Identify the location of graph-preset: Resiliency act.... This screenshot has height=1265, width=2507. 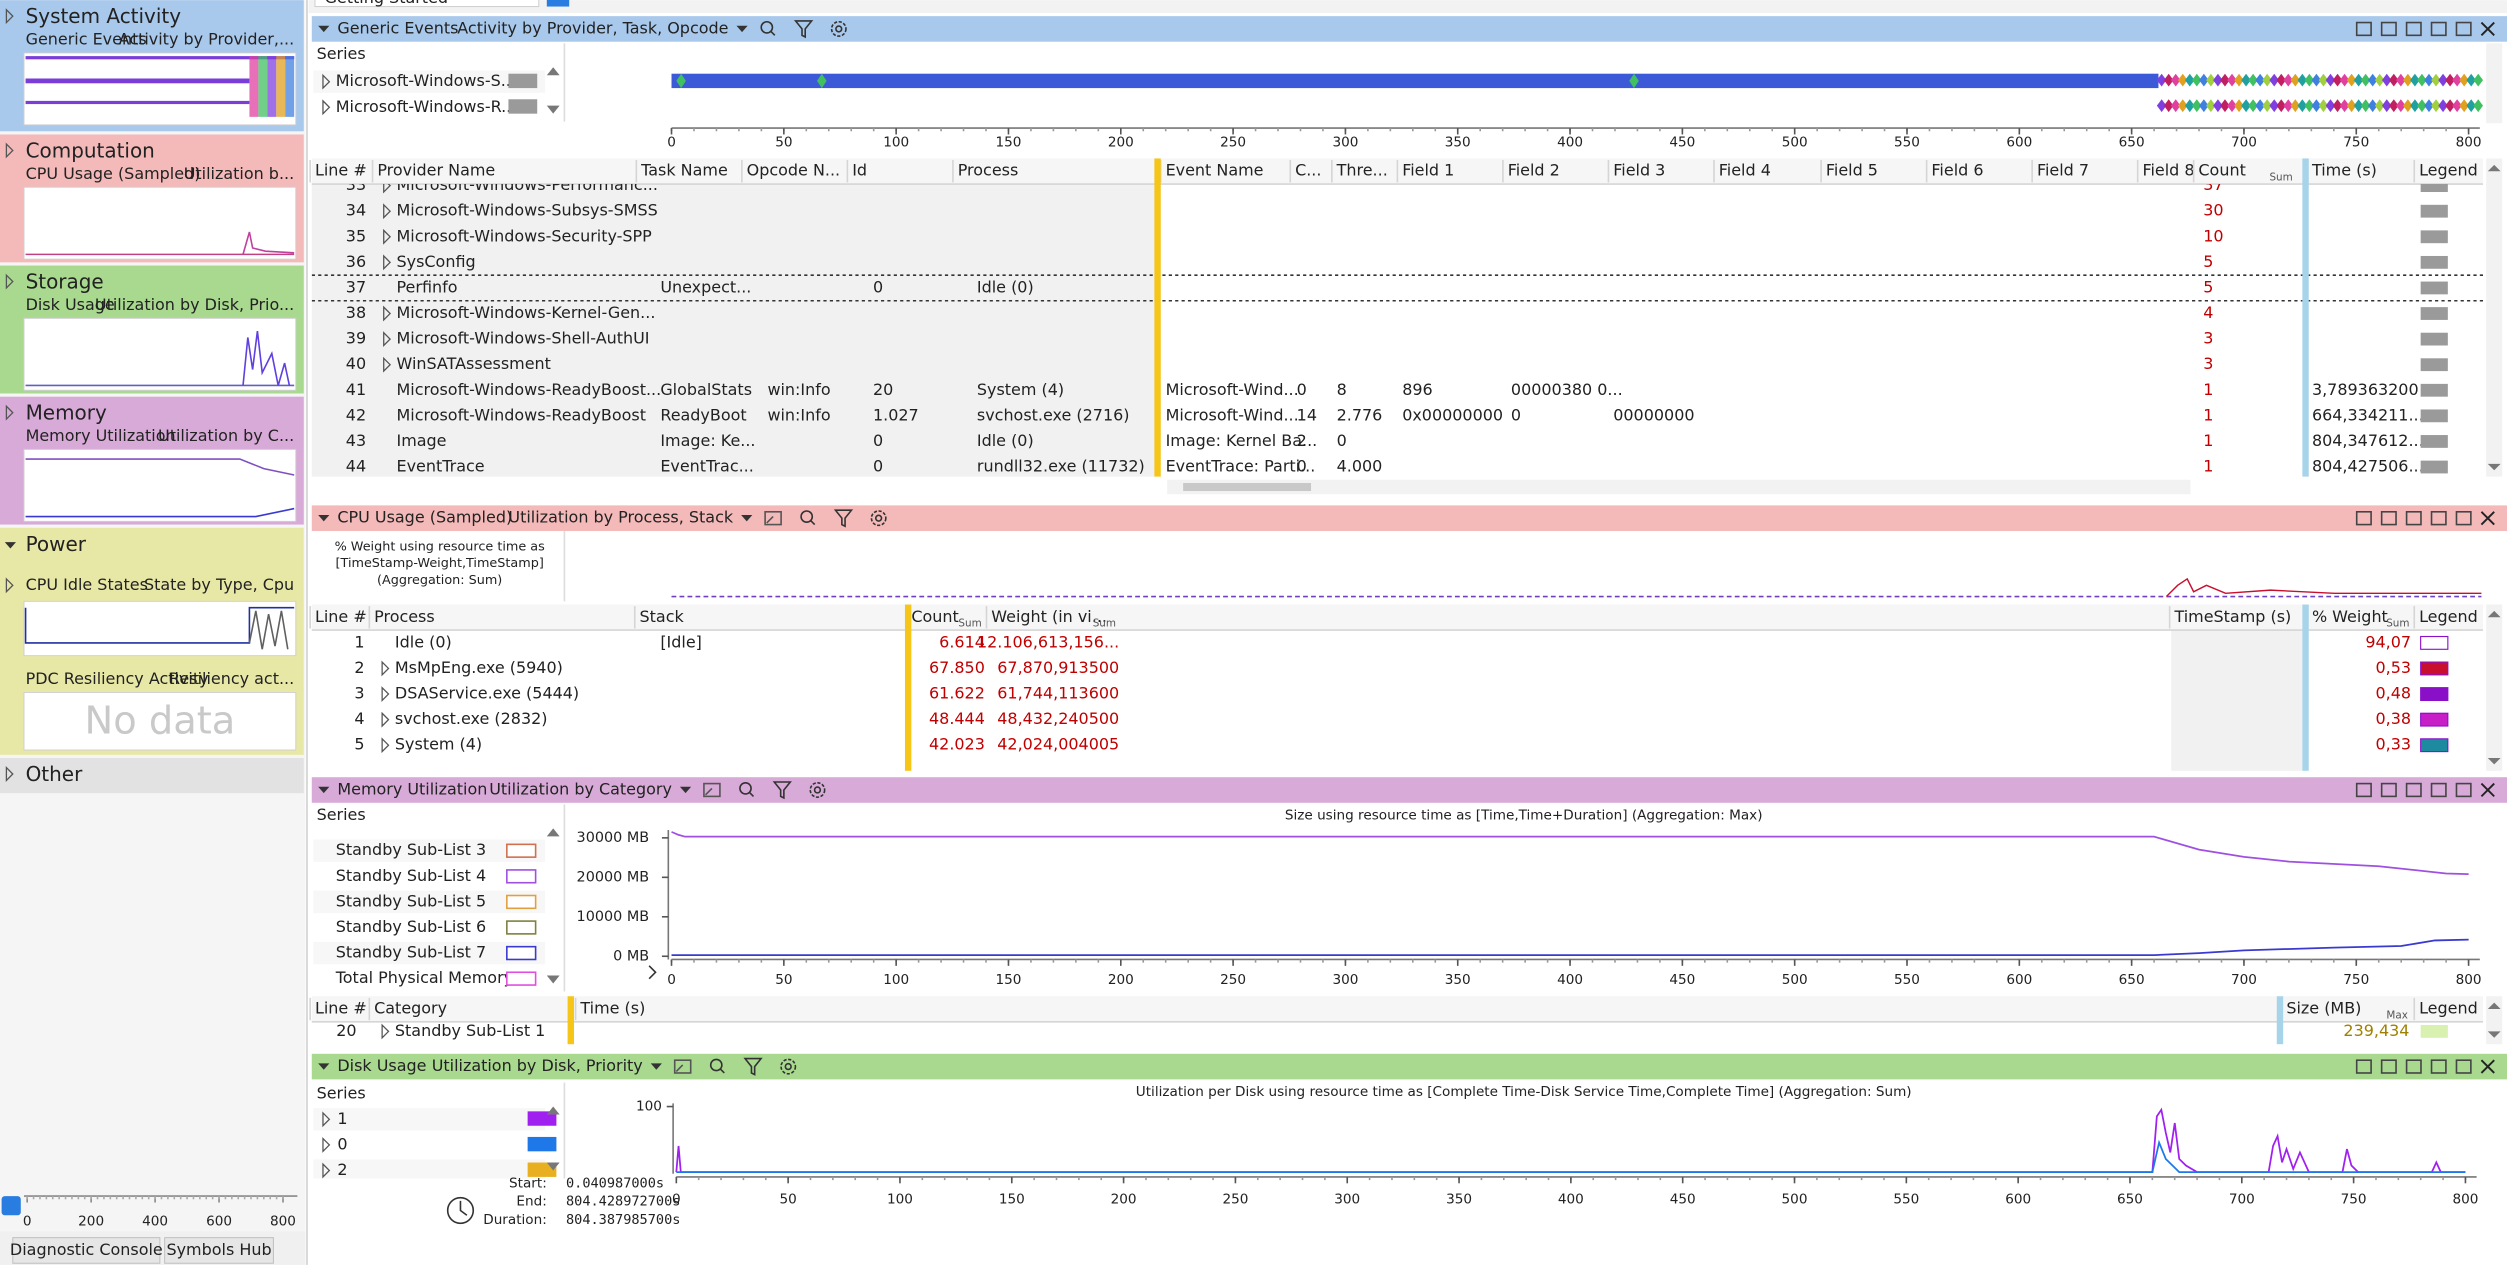
(231, 678).